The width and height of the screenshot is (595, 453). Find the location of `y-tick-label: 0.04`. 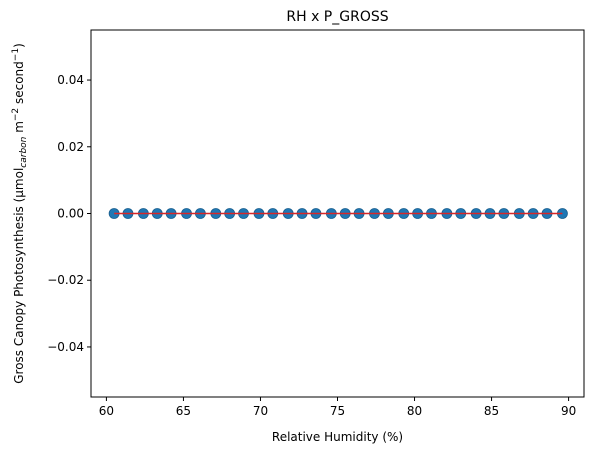

y-tick-label: 0.04 is located at coordinates (70, 80).